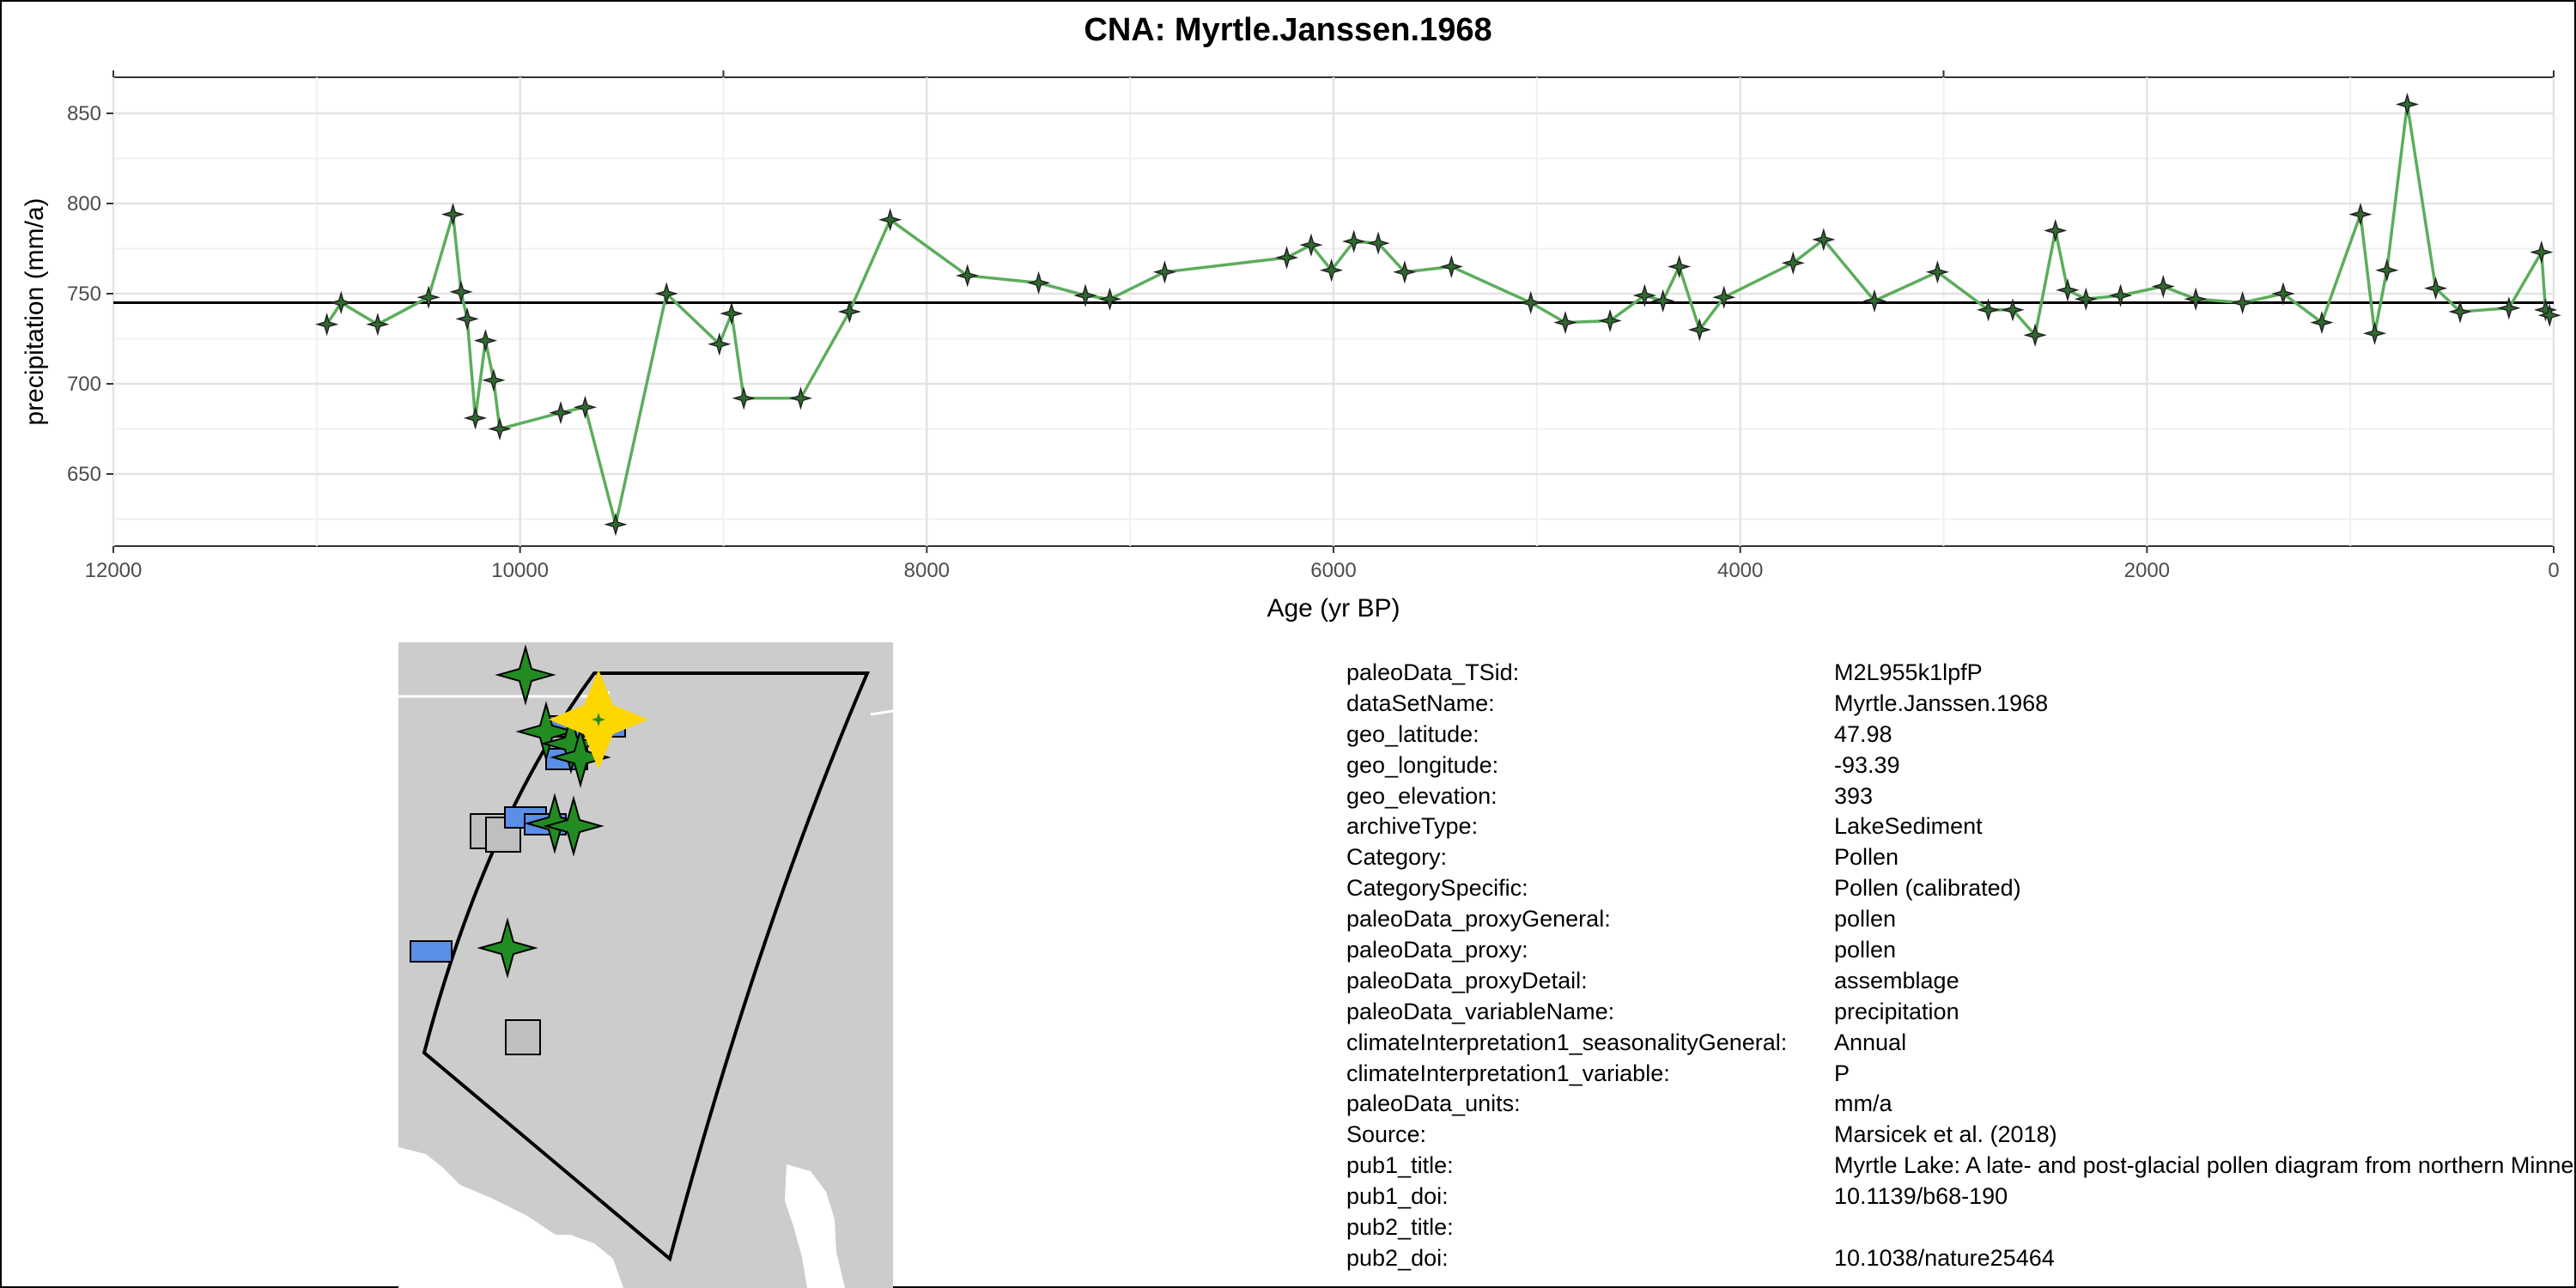 The height and width of the screenshot is (1288, 2576). I want to click on metadata-row: geo_latitude: 47.98, so click(1960, 737).